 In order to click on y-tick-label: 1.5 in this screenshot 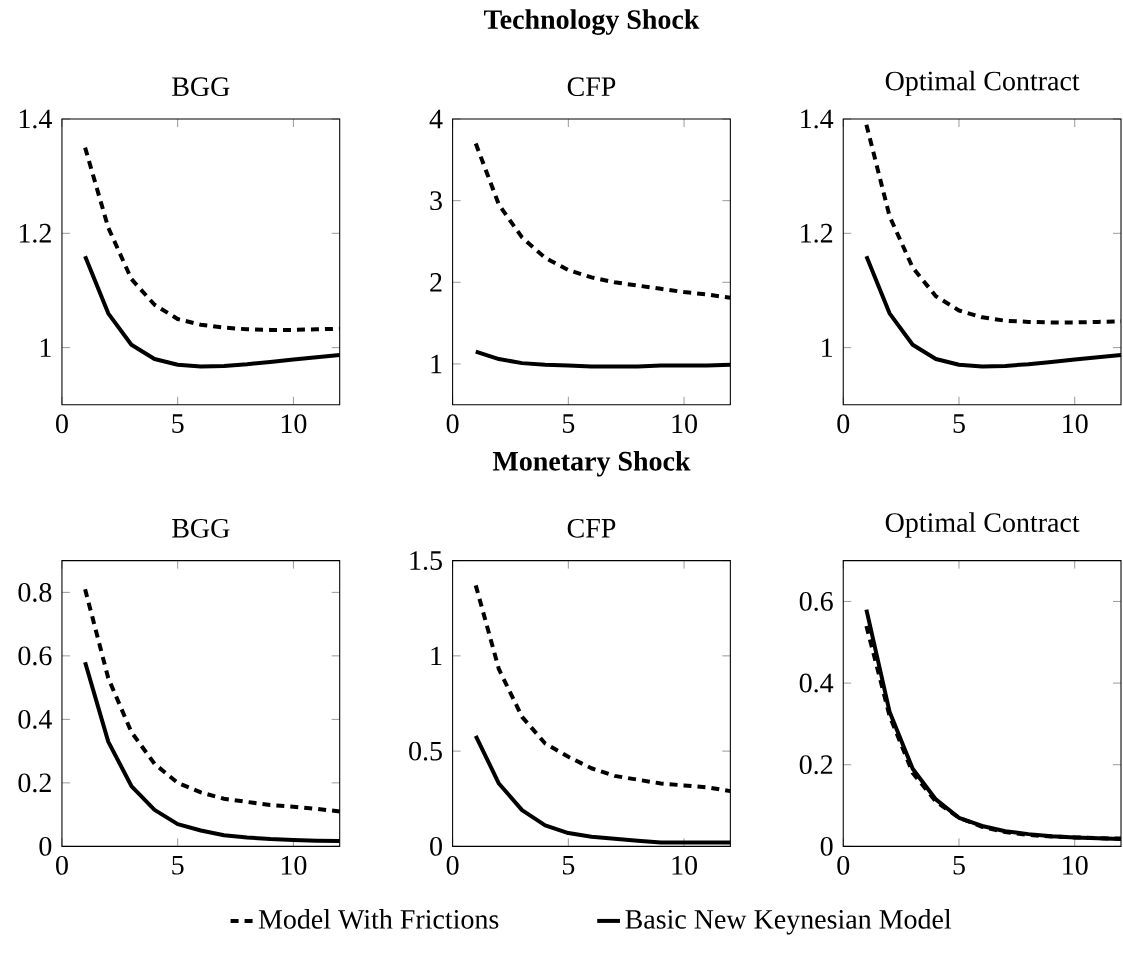, I will do `click(426, 560)`.